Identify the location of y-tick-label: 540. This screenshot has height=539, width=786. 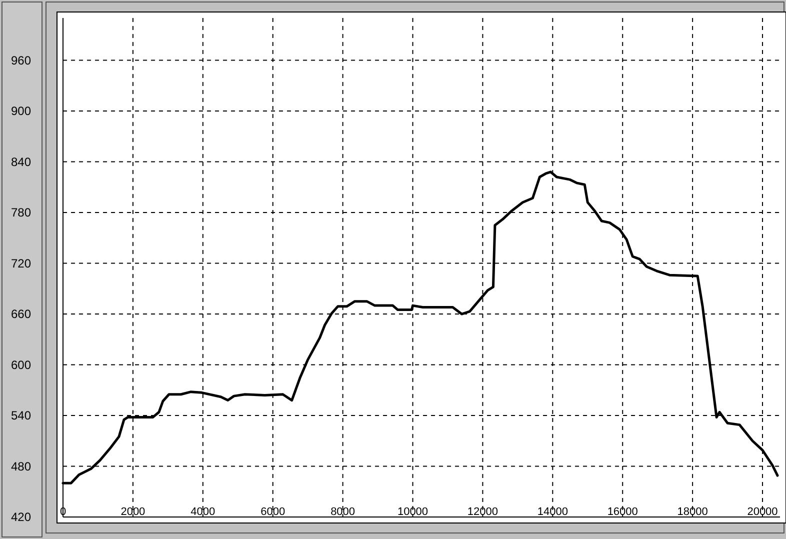
(21, 415).